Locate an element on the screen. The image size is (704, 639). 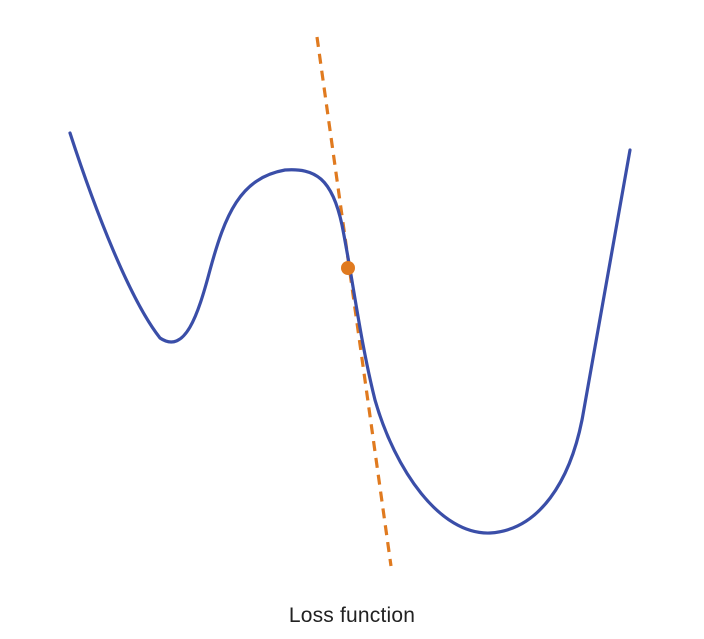
diagram-caption: Loss function is located at coordinates (352, 615).